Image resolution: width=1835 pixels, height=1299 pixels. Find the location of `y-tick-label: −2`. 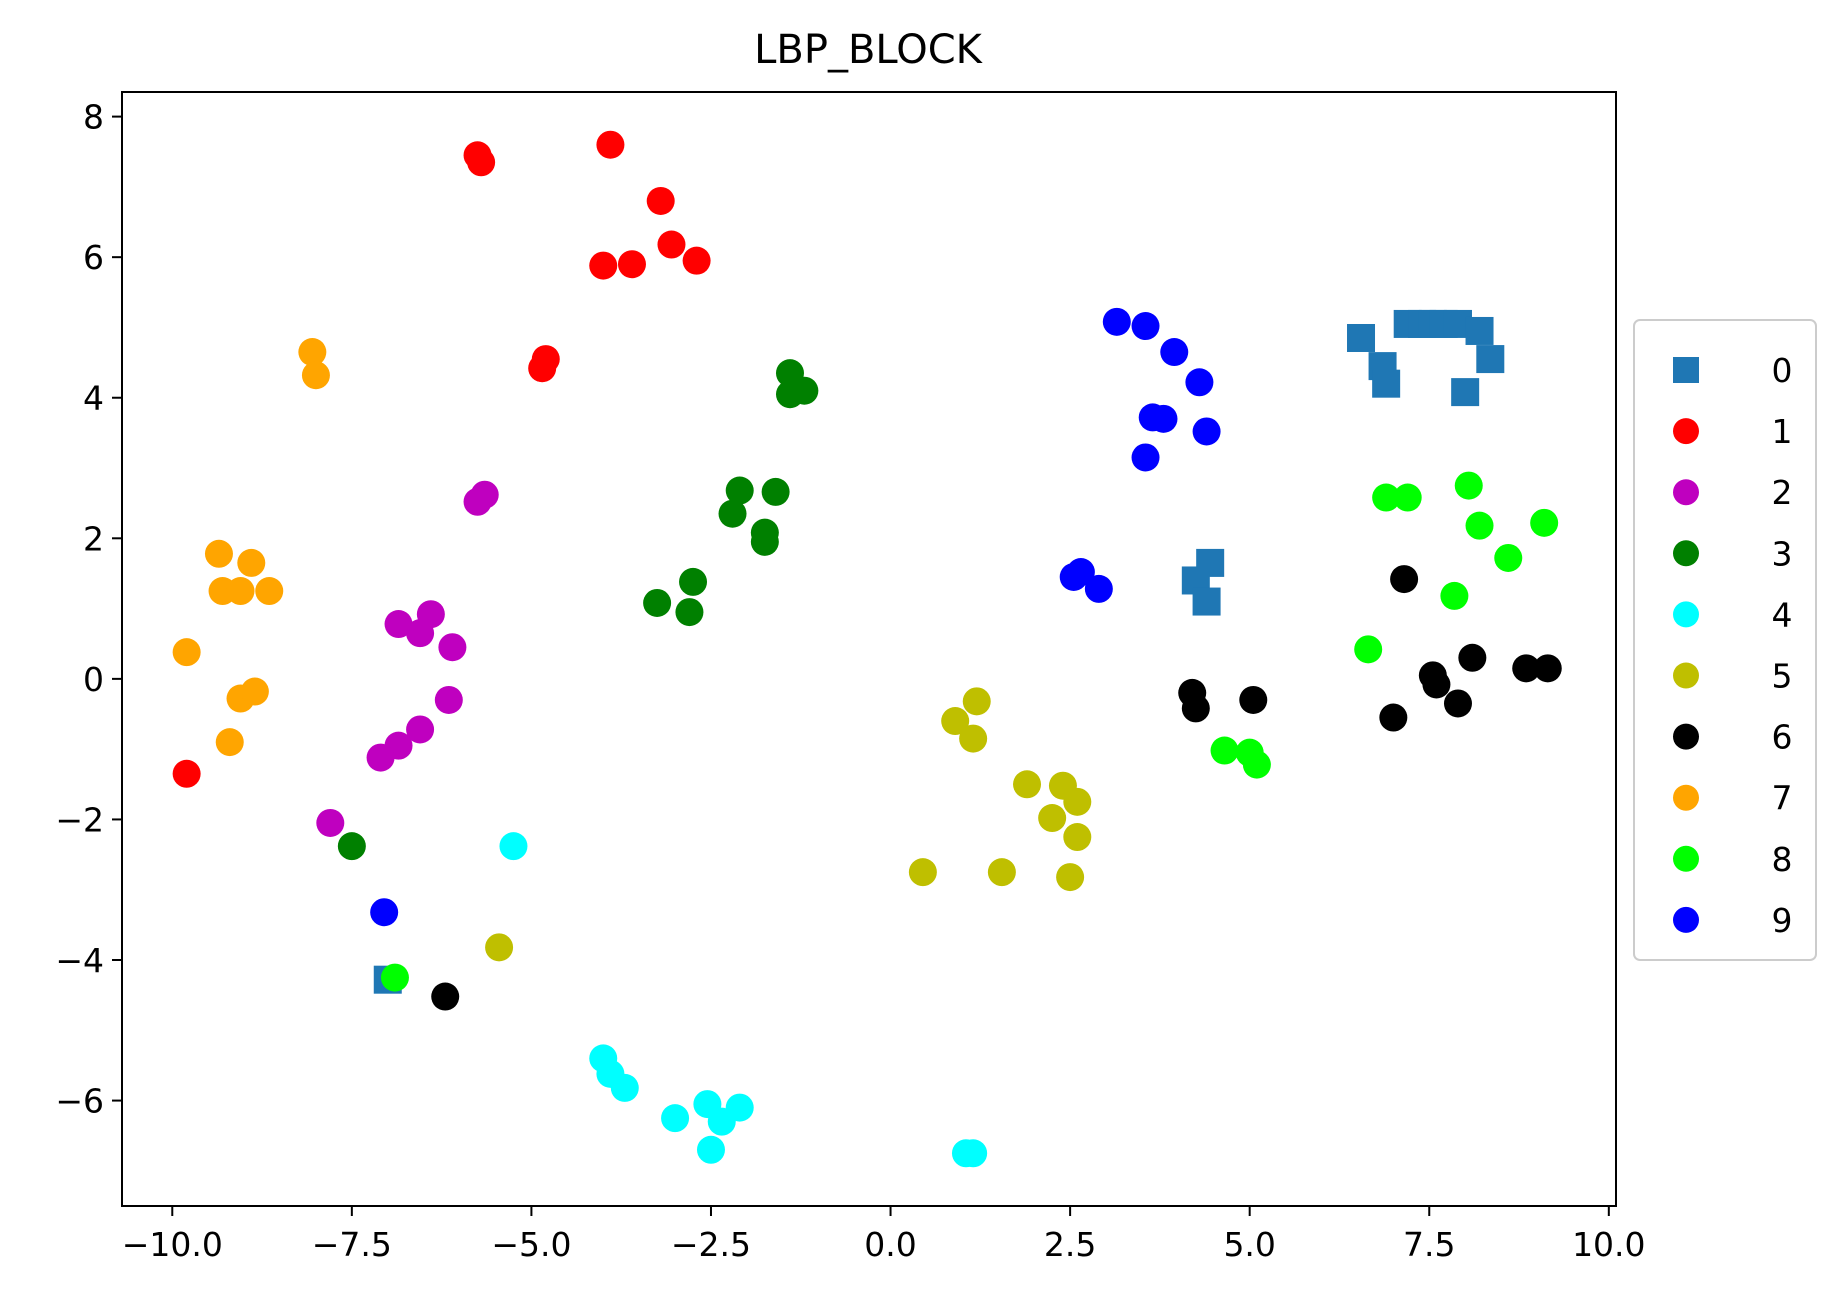

y-tick-label: −2 is located at coordinates (79, 819).